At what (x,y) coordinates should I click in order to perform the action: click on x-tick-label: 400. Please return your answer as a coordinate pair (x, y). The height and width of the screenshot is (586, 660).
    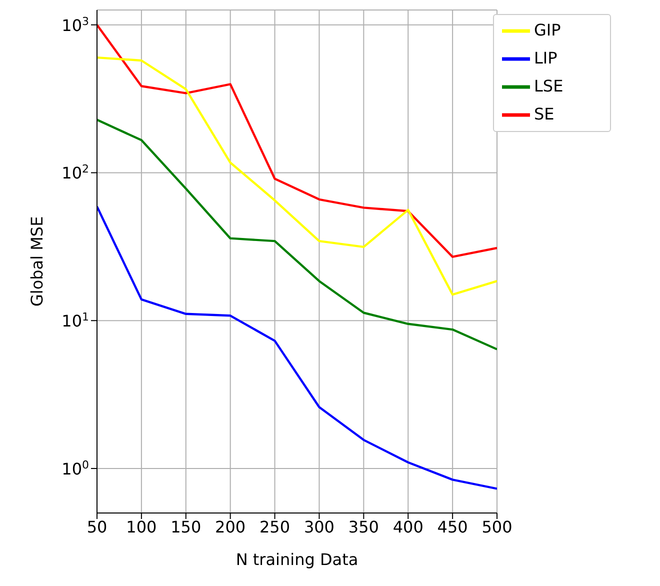
    Looking at the image, I should click on (408, 526).